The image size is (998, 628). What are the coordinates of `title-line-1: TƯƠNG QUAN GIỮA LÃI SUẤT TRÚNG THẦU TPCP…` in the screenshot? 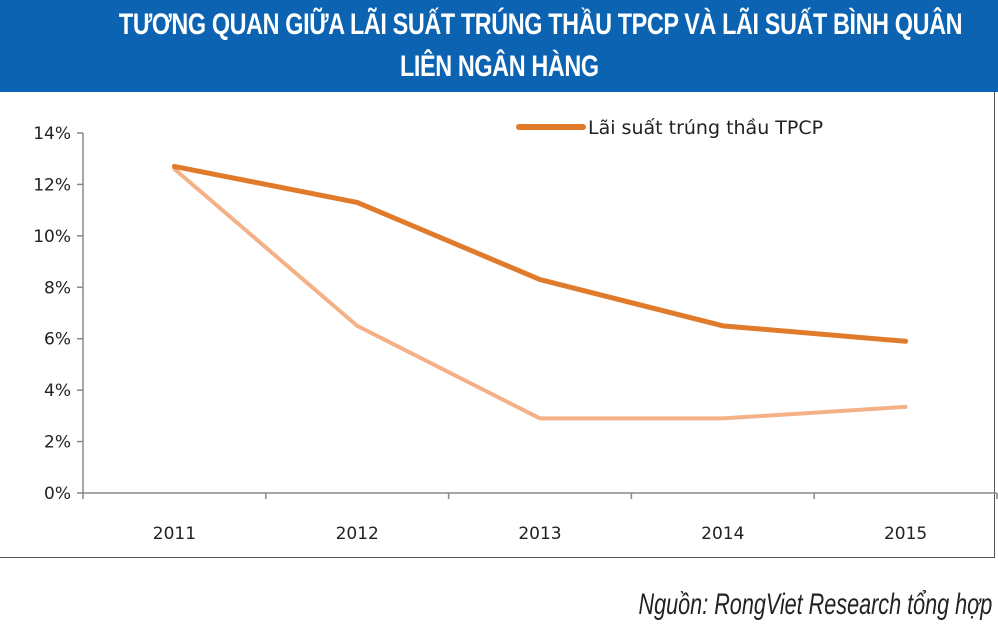 It's located at (540, 24).